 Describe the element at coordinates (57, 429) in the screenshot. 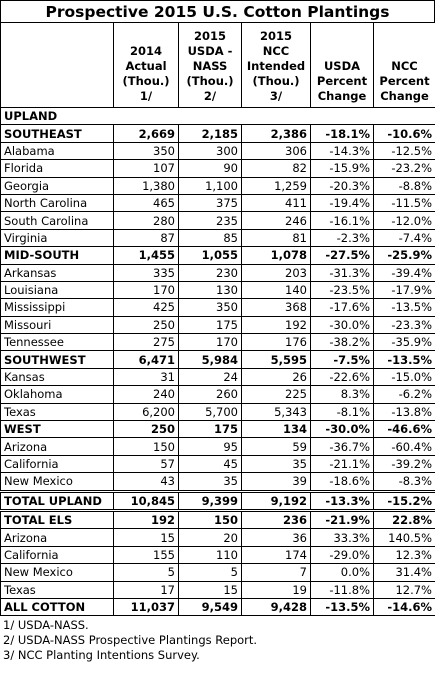

I see `row-label: WEST` at that location.